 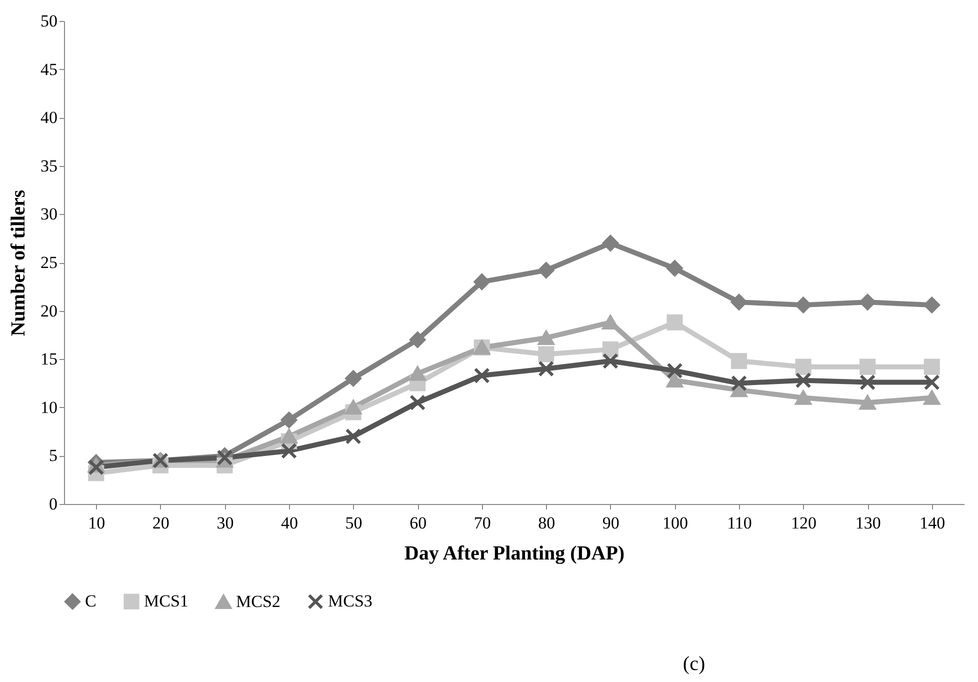 I want to click on x-tick-label: 30, so click(x=225, y=523).